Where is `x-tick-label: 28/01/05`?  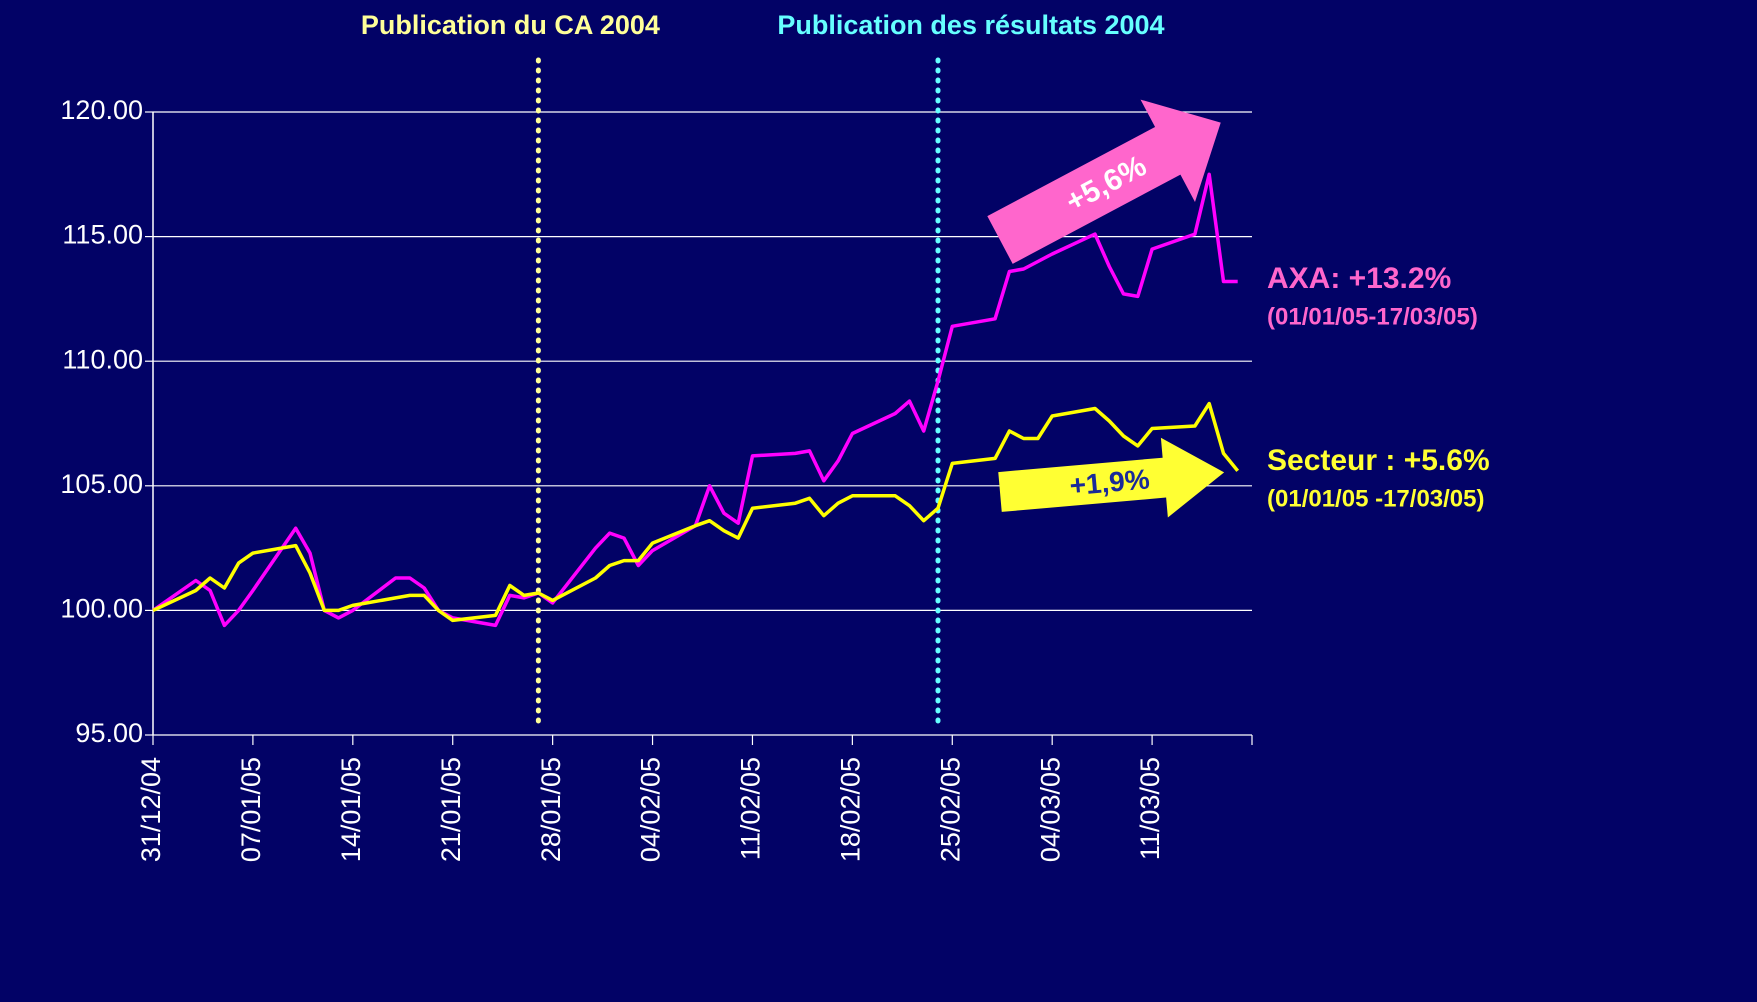 x-tick-label: 28/01/05 is located at coordinates (551, 809).